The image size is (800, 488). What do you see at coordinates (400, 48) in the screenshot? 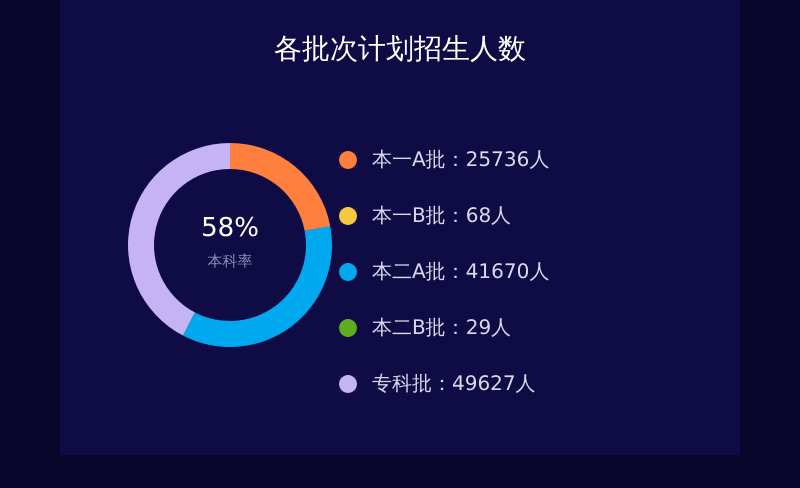
I see `chart-title: 各批次计划招生人数` at bounding box center [400, 48].